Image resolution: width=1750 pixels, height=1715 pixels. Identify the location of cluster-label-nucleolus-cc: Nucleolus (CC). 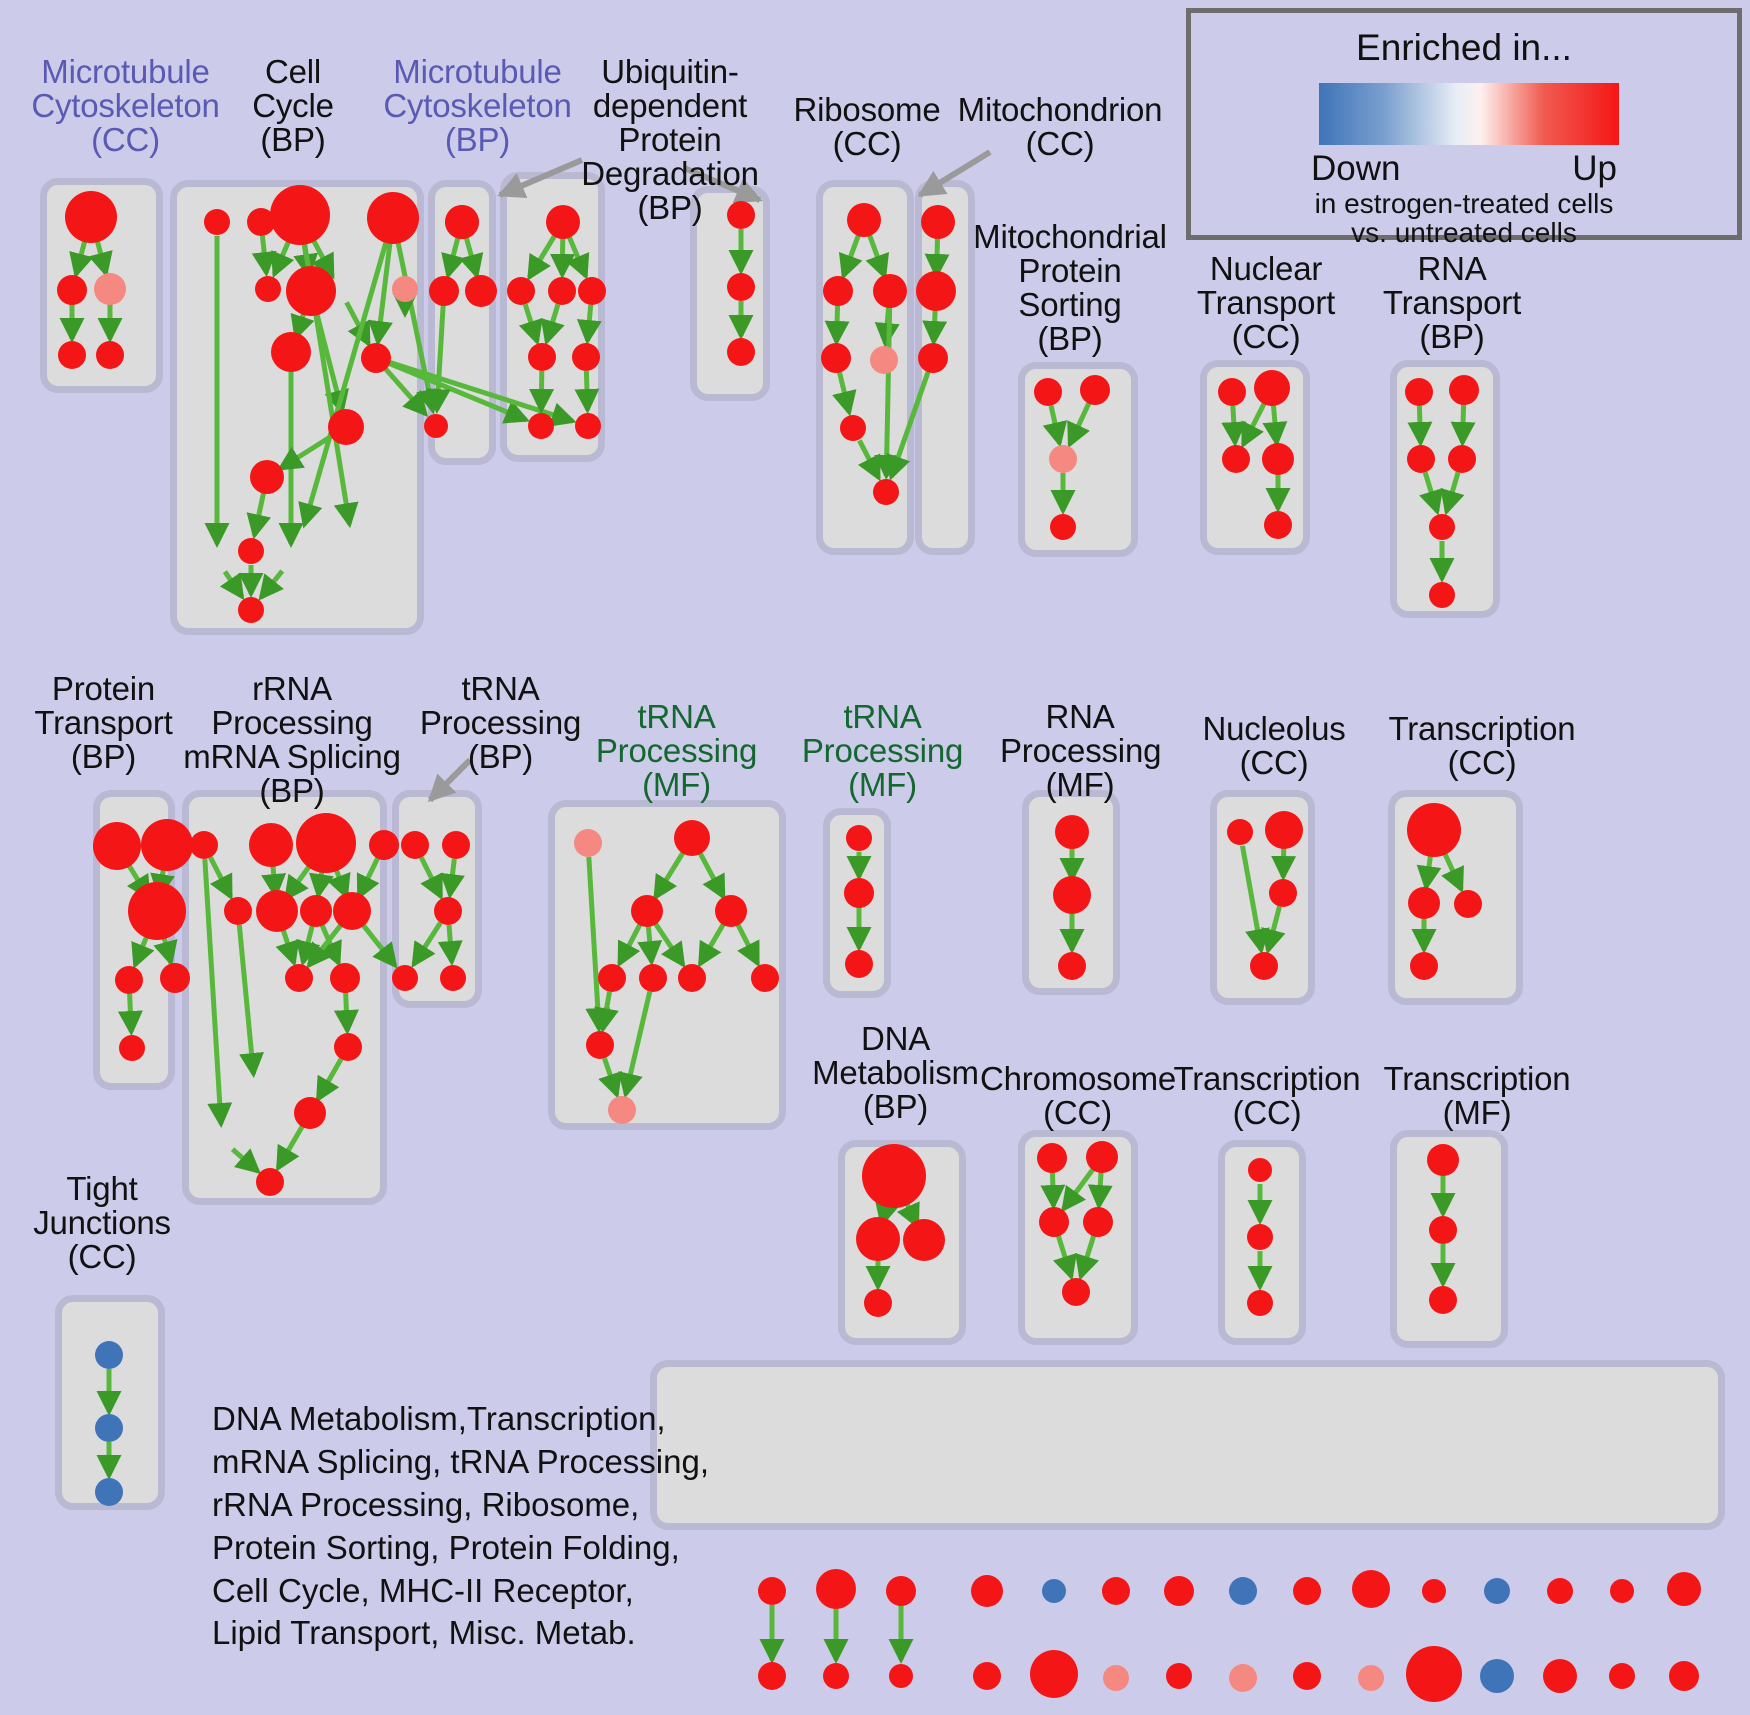
(1274, 745).